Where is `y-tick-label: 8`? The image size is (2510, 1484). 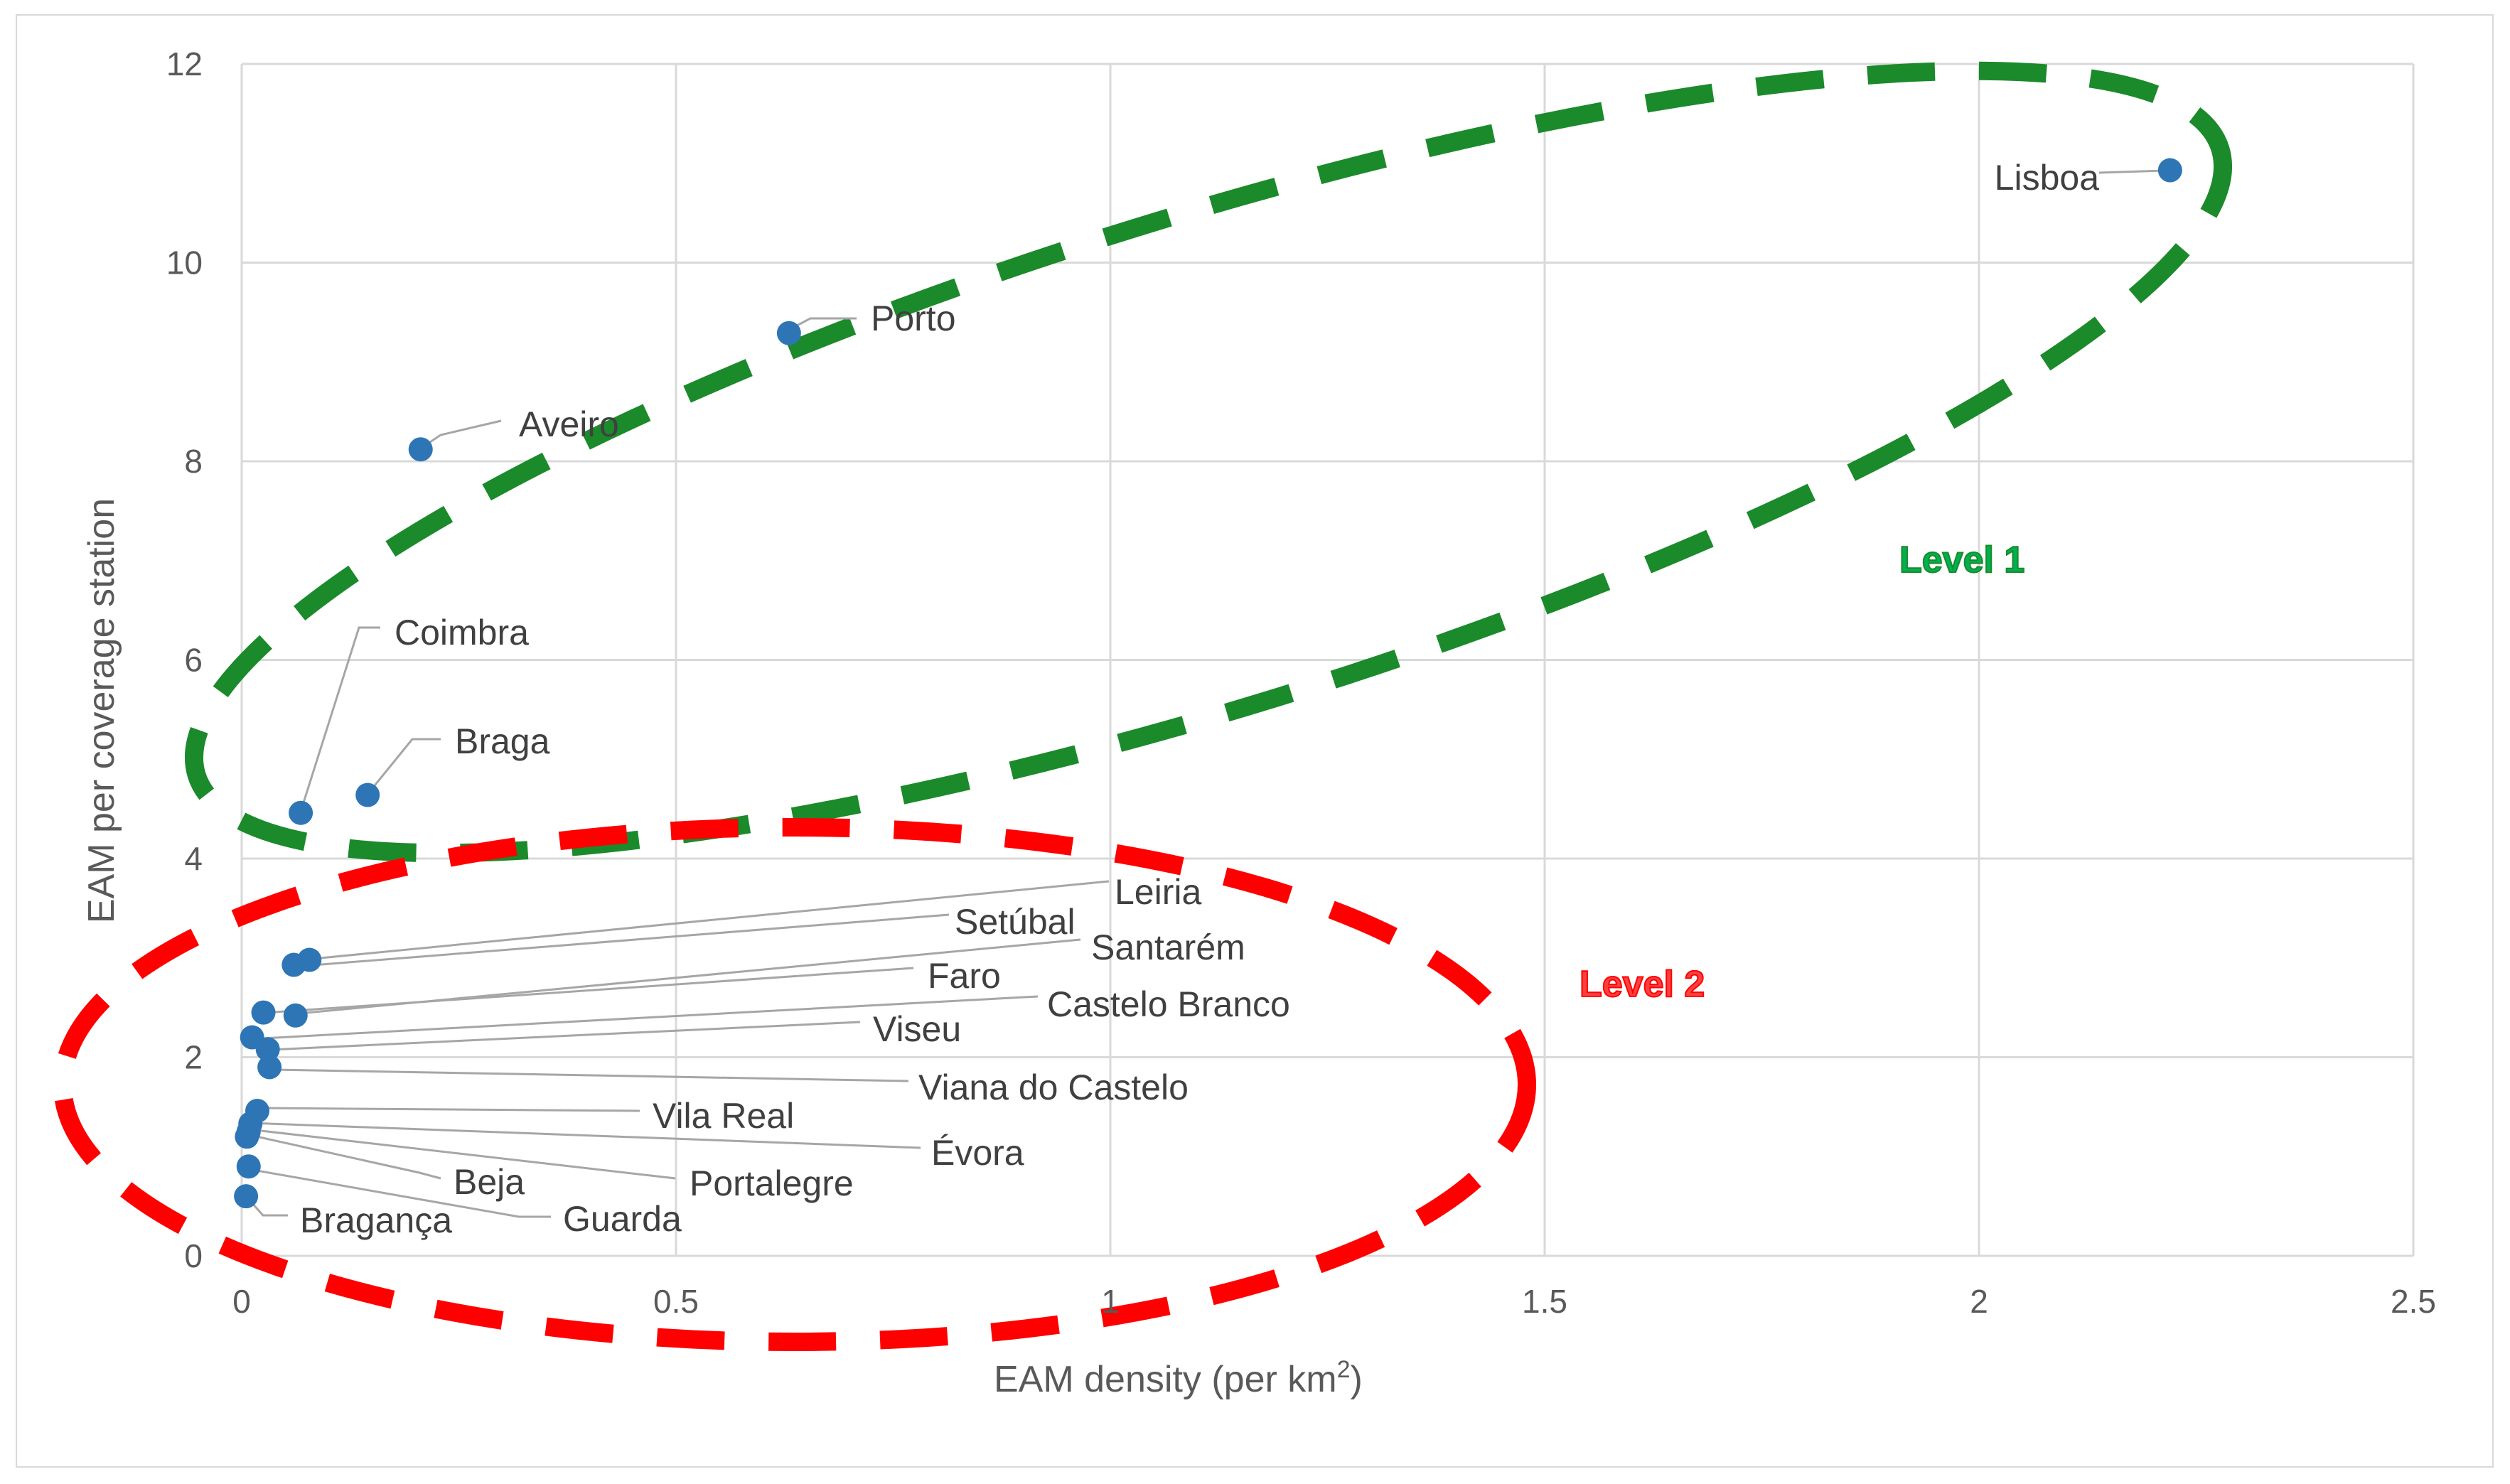 y-tick-label: 8 is located at coordinates (194, 462).